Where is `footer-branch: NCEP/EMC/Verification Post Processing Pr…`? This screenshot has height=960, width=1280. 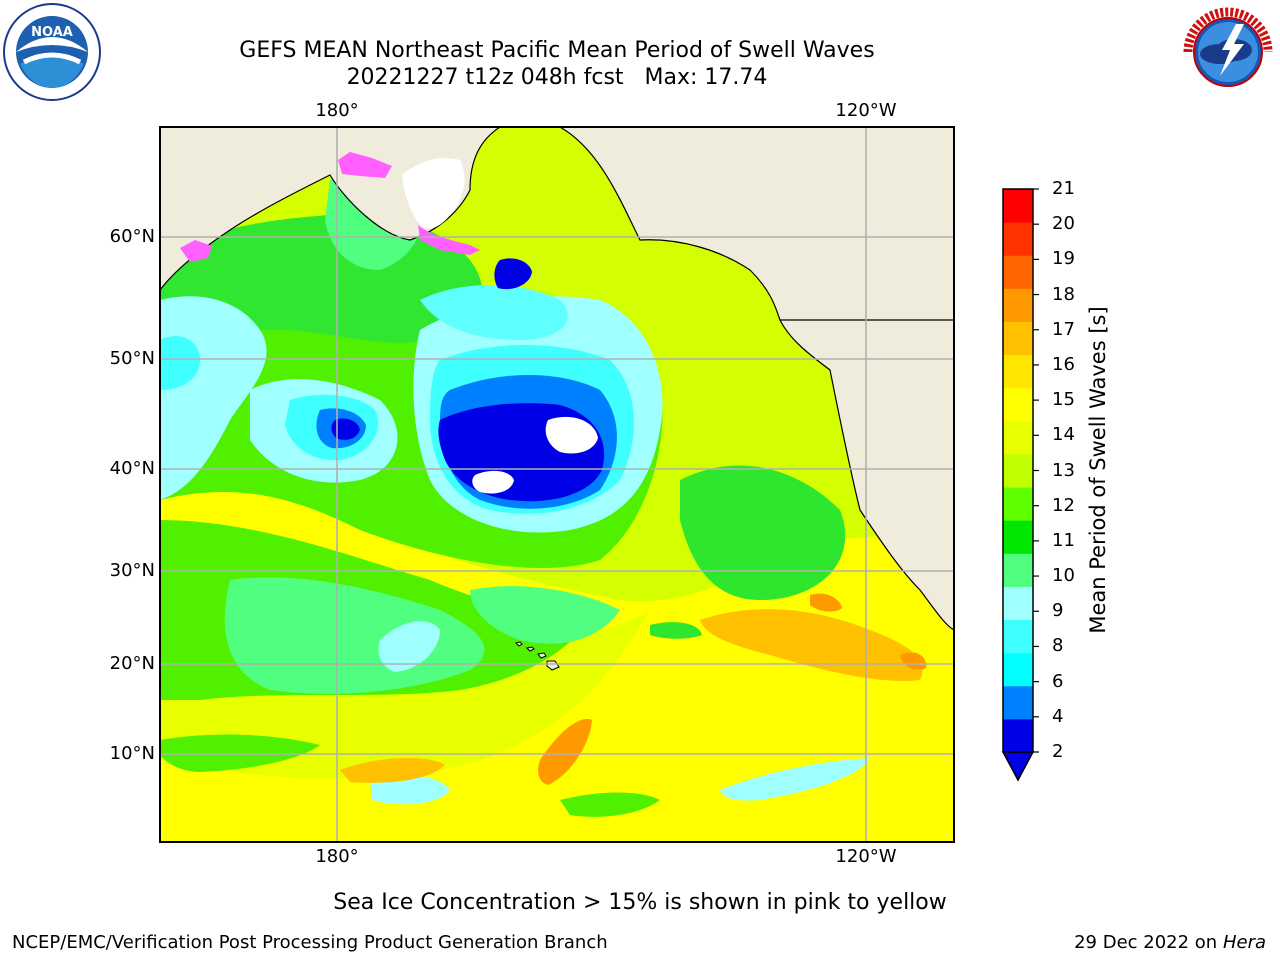
footer-branch: NCEP/EMC/Verification Post Processing Pr… is located at coordinates (310, 942).